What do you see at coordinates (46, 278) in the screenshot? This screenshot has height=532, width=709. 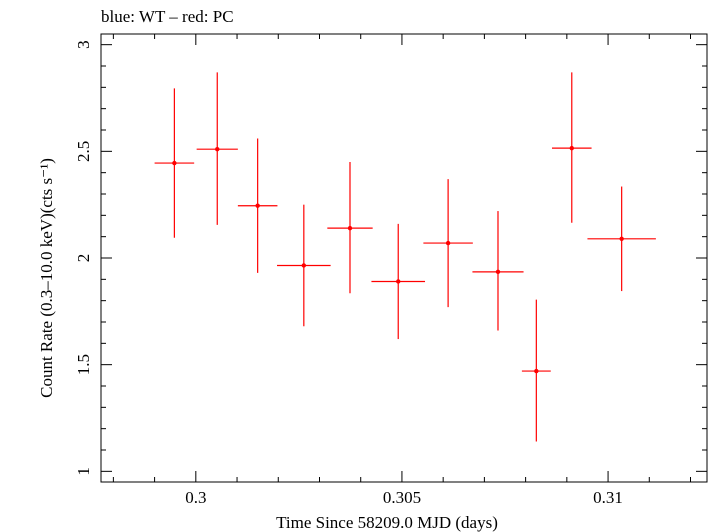 I see `y-axis-label: Count Rate (0.3–10.0 keV)(cts s⁻¹)` at bounding box center [46, 278].